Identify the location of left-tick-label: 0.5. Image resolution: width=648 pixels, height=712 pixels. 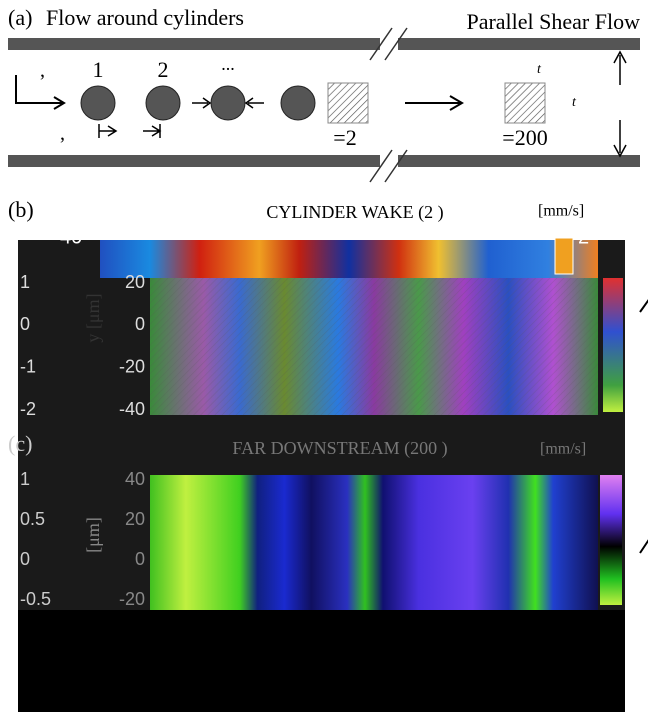
(32, 519).